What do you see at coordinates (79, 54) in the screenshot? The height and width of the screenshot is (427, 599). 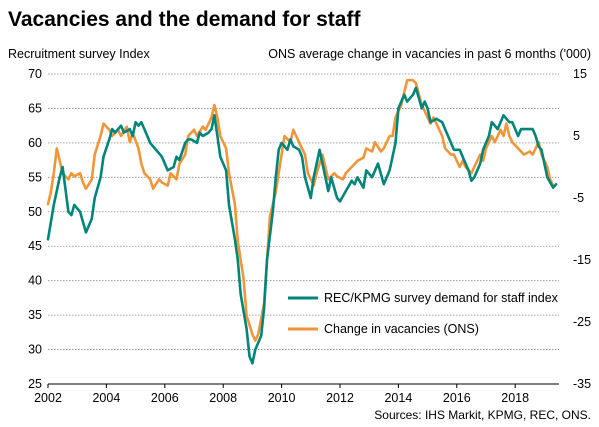 I see `left-axis-title: Recruitment survey Index` at bounding box center [79, 54].